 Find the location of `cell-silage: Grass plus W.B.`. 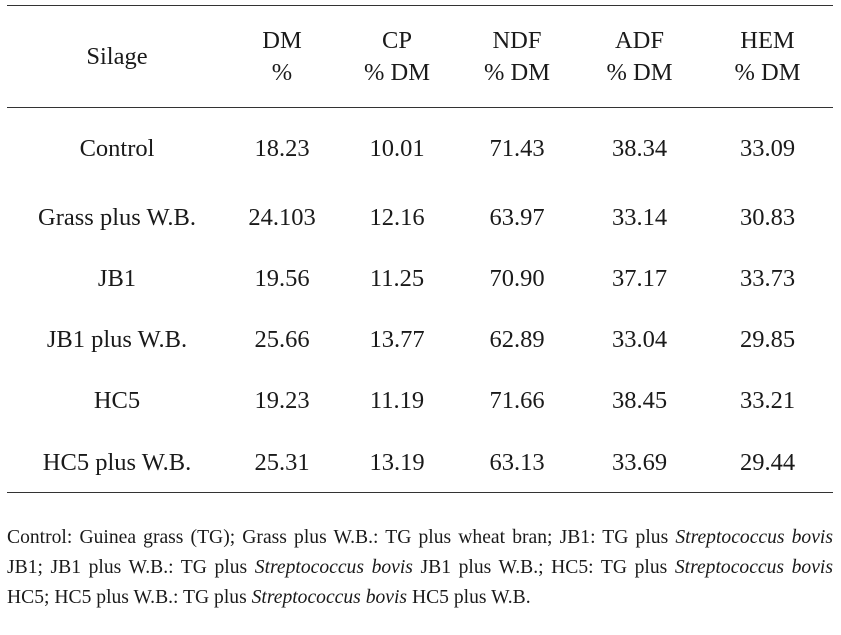

cell-silage: Grass plus W.B. is located at coordinates (117, 217).